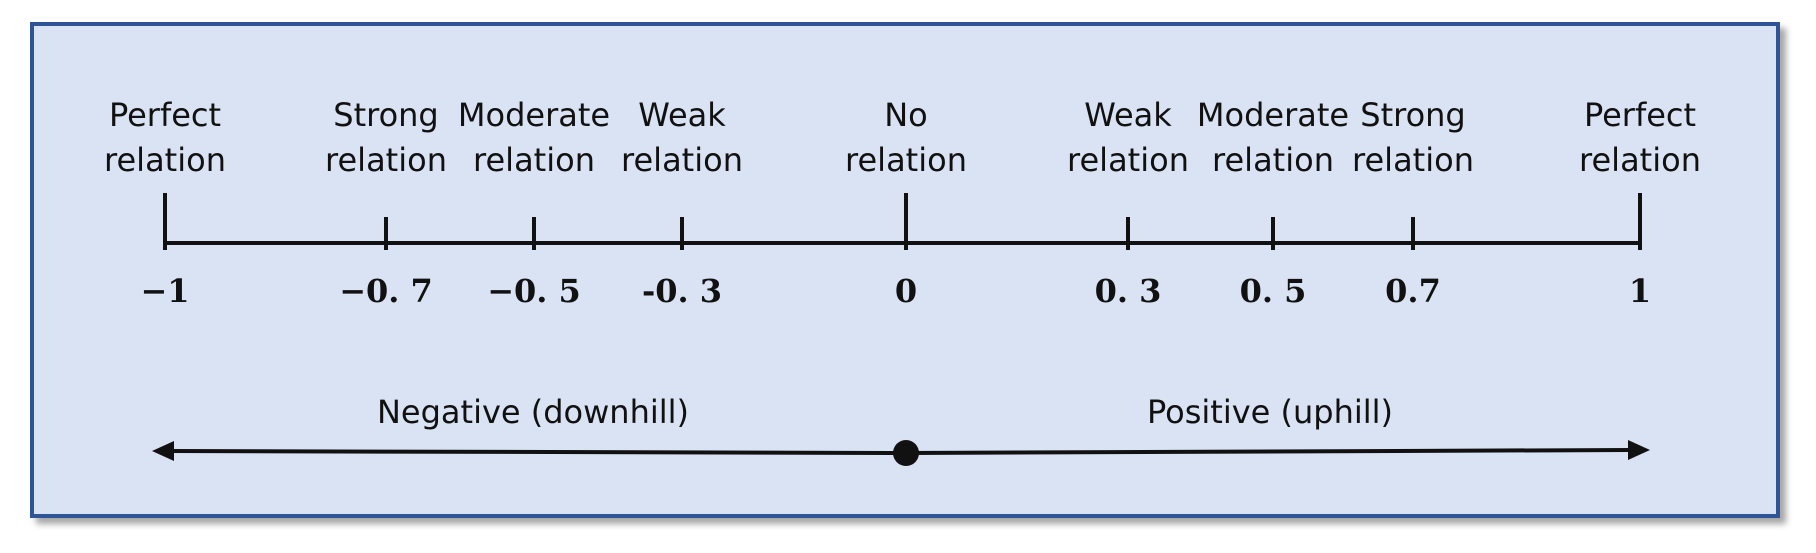  What do you see at coordinates (534, 291) in the screenshot?
I see `scale-value-label: −0. 5` at bounding box center [534, 291].